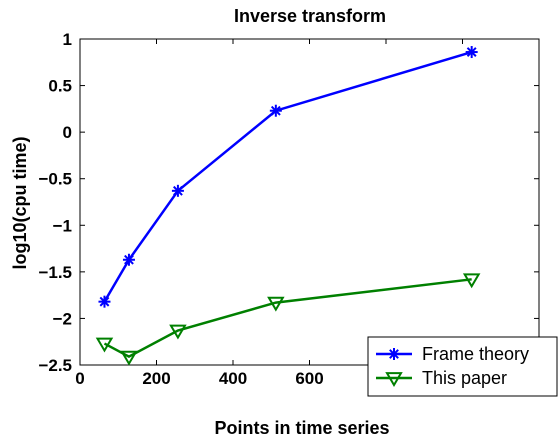 Image resolution: width=560 pixels, height=438 pixels. What do you see at coordinates (55, 179) in the screenshot?
I see `y-tick-label: −0.5` at bounding box center [55, 179].